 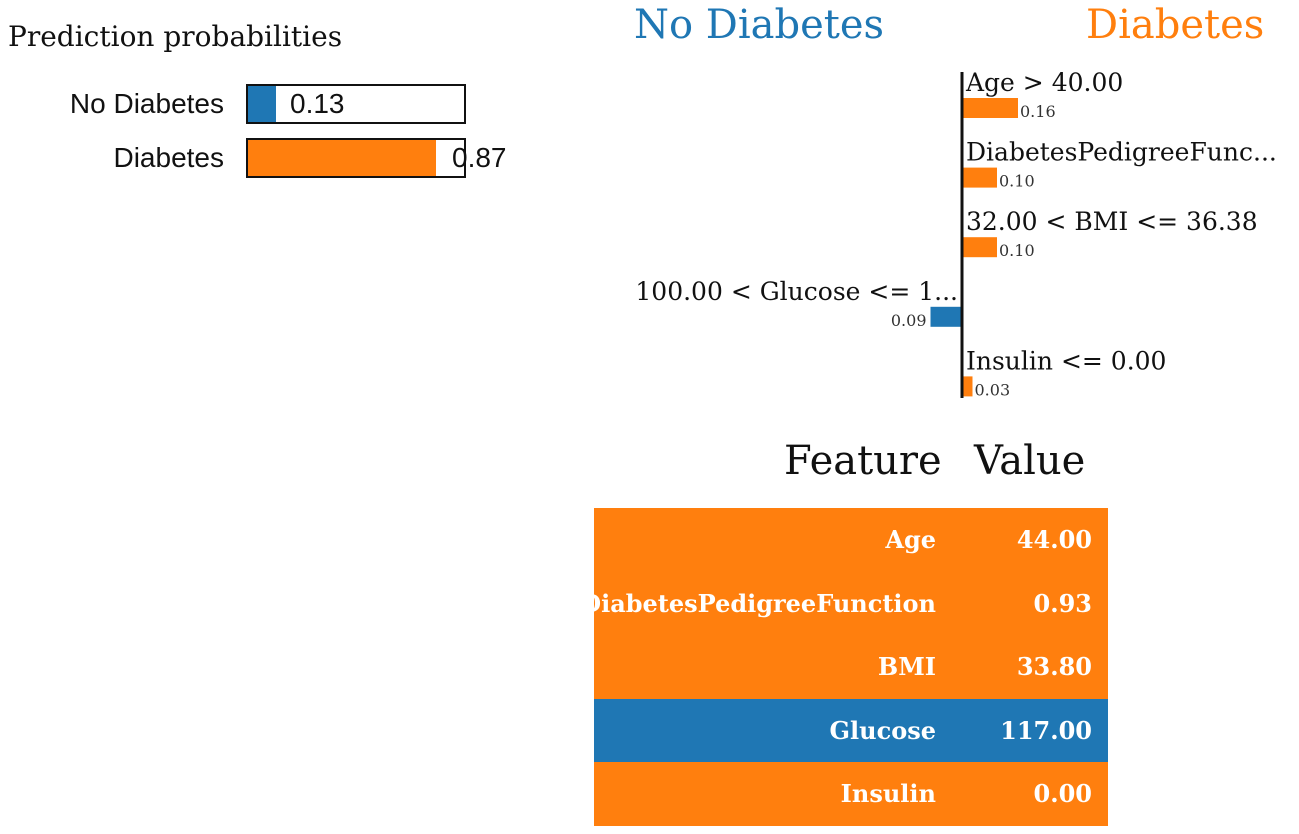 What do you see at coordinates (1030, 461) in the screenshot?
I see `table-header-value: Value` at bounding box center [1030, 461].